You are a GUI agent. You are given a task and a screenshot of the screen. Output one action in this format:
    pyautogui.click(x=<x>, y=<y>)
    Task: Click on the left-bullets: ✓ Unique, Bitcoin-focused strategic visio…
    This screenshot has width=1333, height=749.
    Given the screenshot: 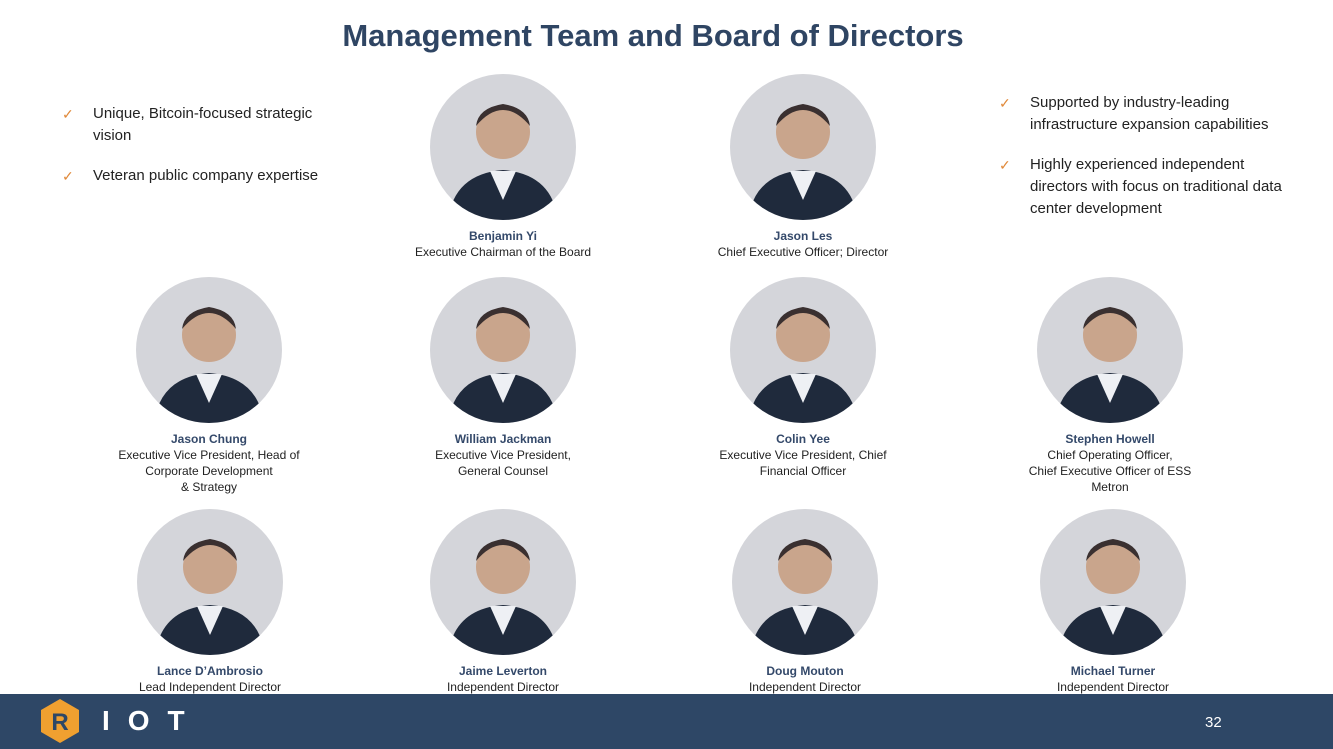 What is the action you would take?
    pyautogui.click(x=207, y=154)
    